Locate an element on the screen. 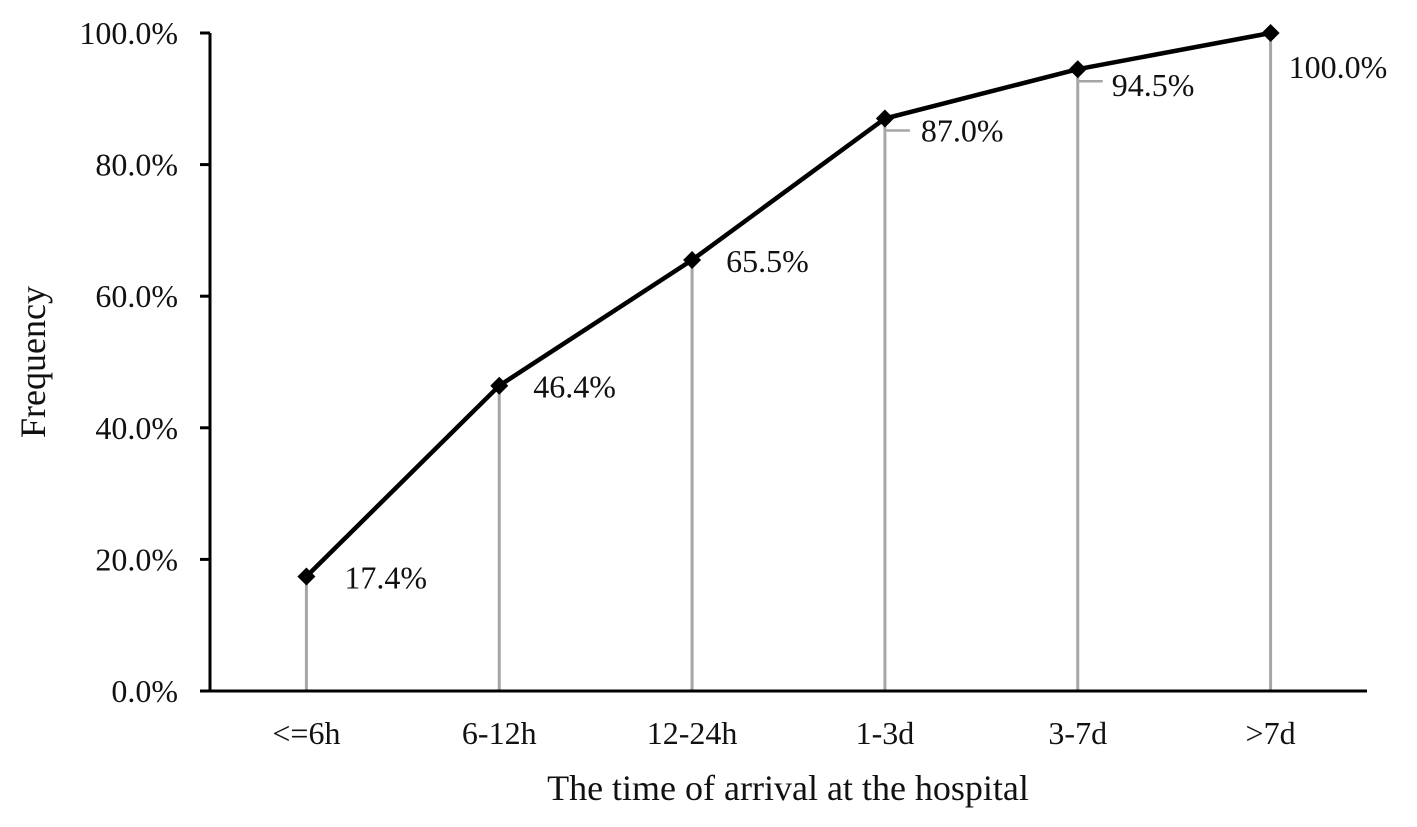 The height and width of the screenshot is (827, 1417). data-label: 94.5% is located at coordinates (1153, 85).